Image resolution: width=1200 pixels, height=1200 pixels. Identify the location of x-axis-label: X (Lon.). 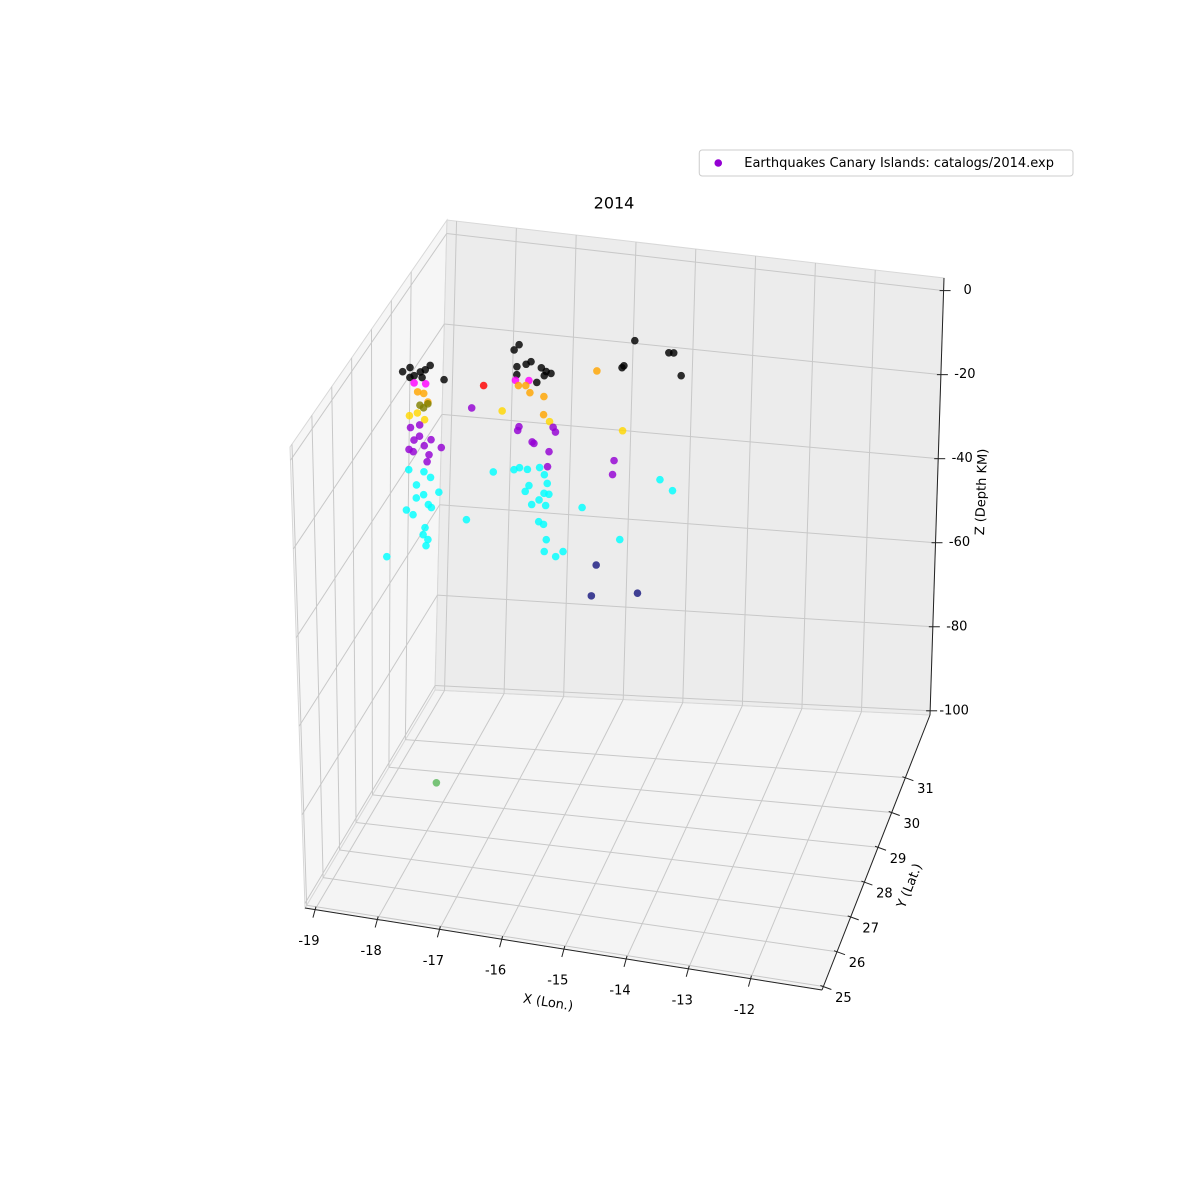
(548, 1003).